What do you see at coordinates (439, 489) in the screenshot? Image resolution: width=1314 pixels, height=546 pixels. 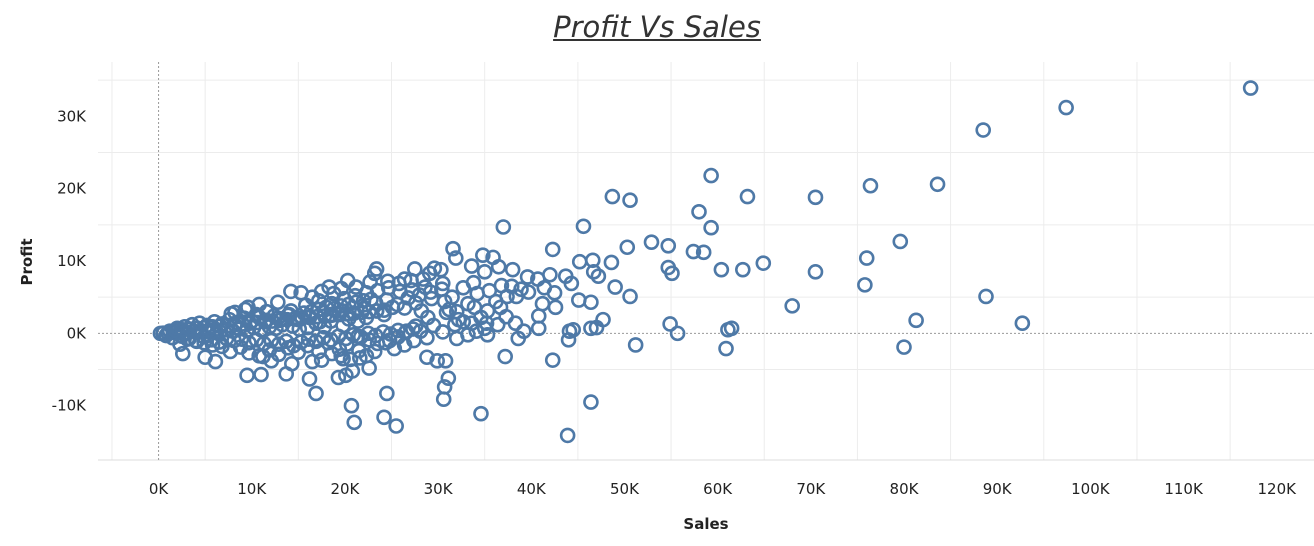 I see `x-tick-label: 30K` at bounding box center [439, 489].